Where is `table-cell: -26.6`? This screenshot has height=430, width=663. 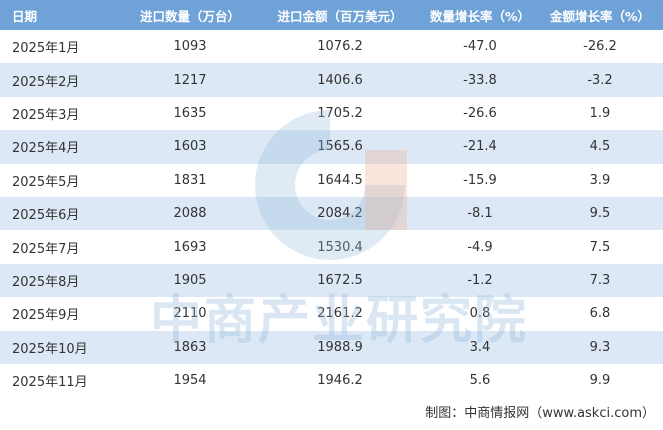 table-cell: -26.6 is located at coordinates (480, 113).